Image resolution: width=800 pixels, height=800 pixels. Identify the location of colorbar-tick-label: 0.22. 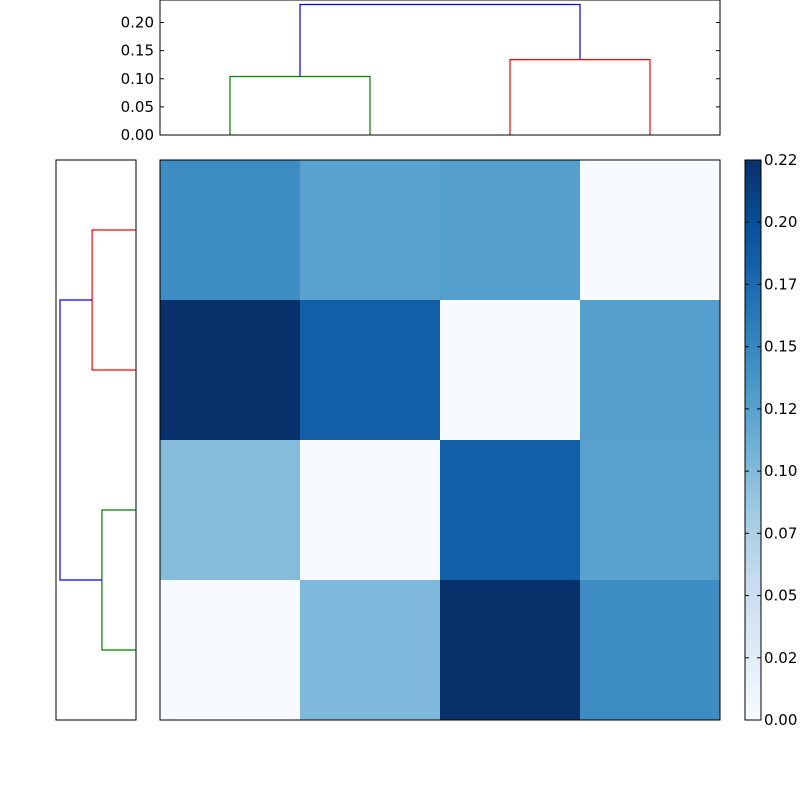
(780, 160).